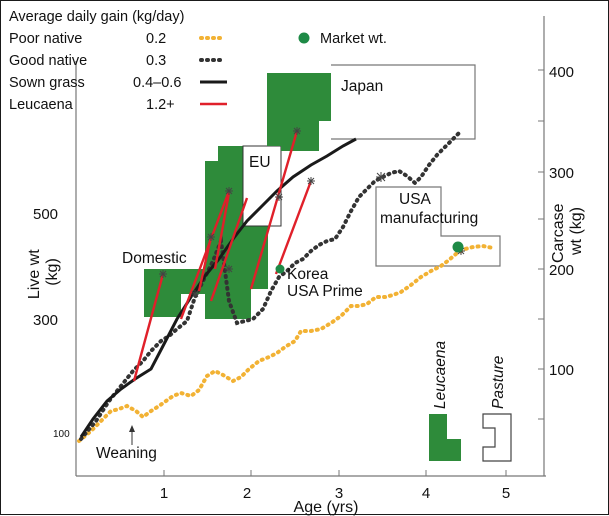 This screenshot has width=609, height=516. Describe the element at coordinates (96, 17) in the screenshot. I see `legend-title: Average daily gain (kg/day)` at that location.